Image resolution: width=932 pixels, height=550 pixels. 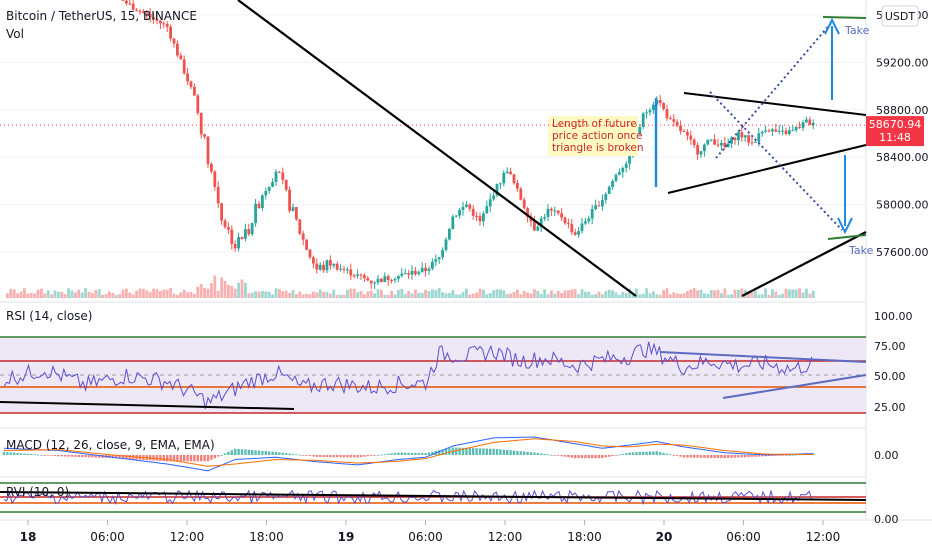 What do you see at coordinates (110, 445) in the screenshot?
I see `macd-label: MACD (12, 26, close, 9, EMA, EMA)` at bounding box center [110, 445].